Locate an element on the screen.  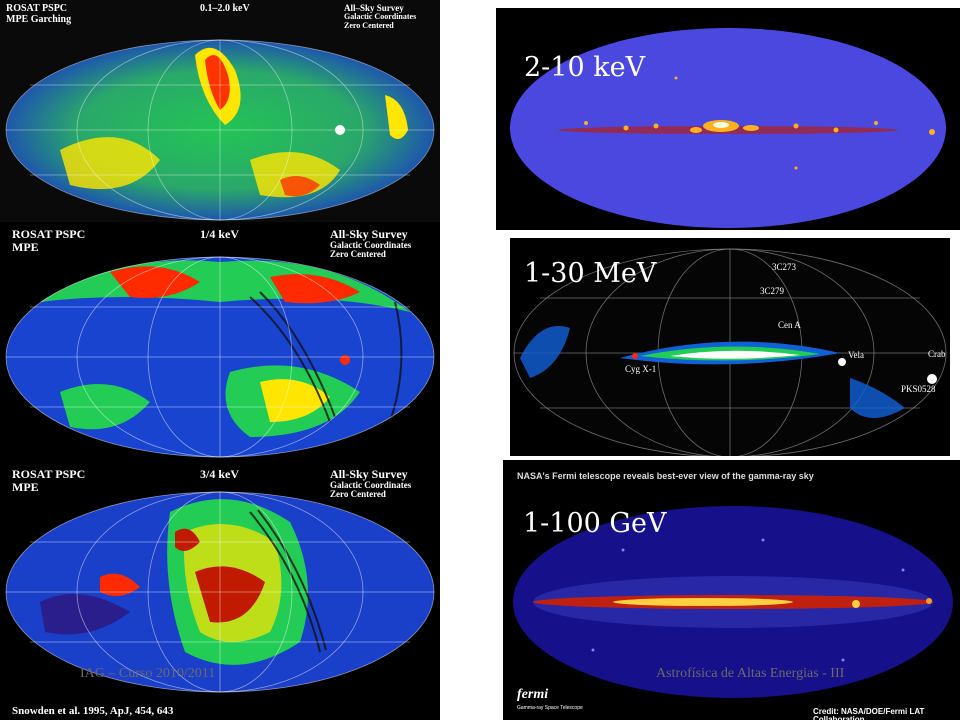
energy-label: 3/4 keV is located at coordinates (219, 474).